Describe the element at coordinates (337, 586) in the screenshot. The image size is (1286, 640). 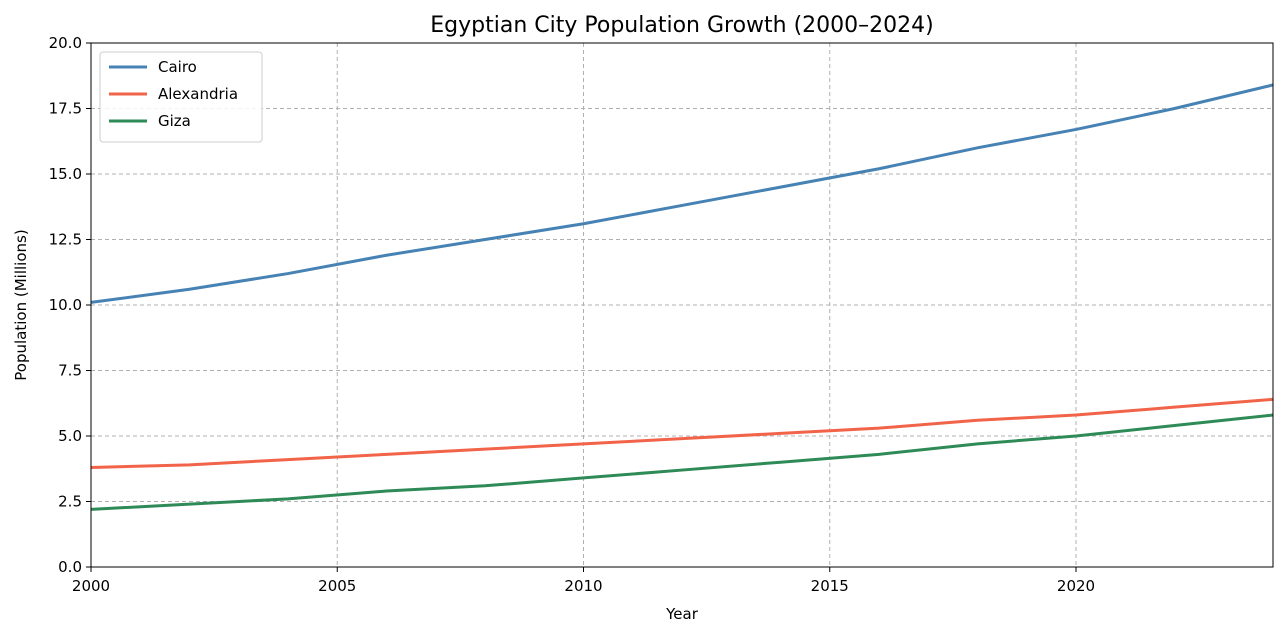
I see `x-tick-label: 2005` at that location.